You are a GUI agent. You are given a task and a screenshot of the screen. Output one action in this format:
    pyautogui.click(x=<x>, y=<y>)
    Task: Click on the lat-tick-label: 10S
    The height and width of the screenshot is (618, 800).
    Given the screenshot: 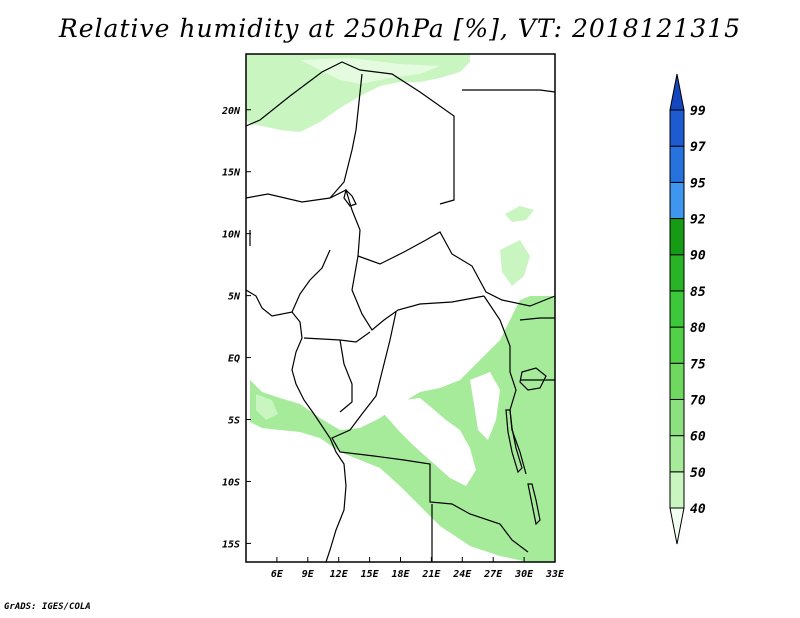 What is the action you would take?
    pyautogui.click(x=231, y=482)
    